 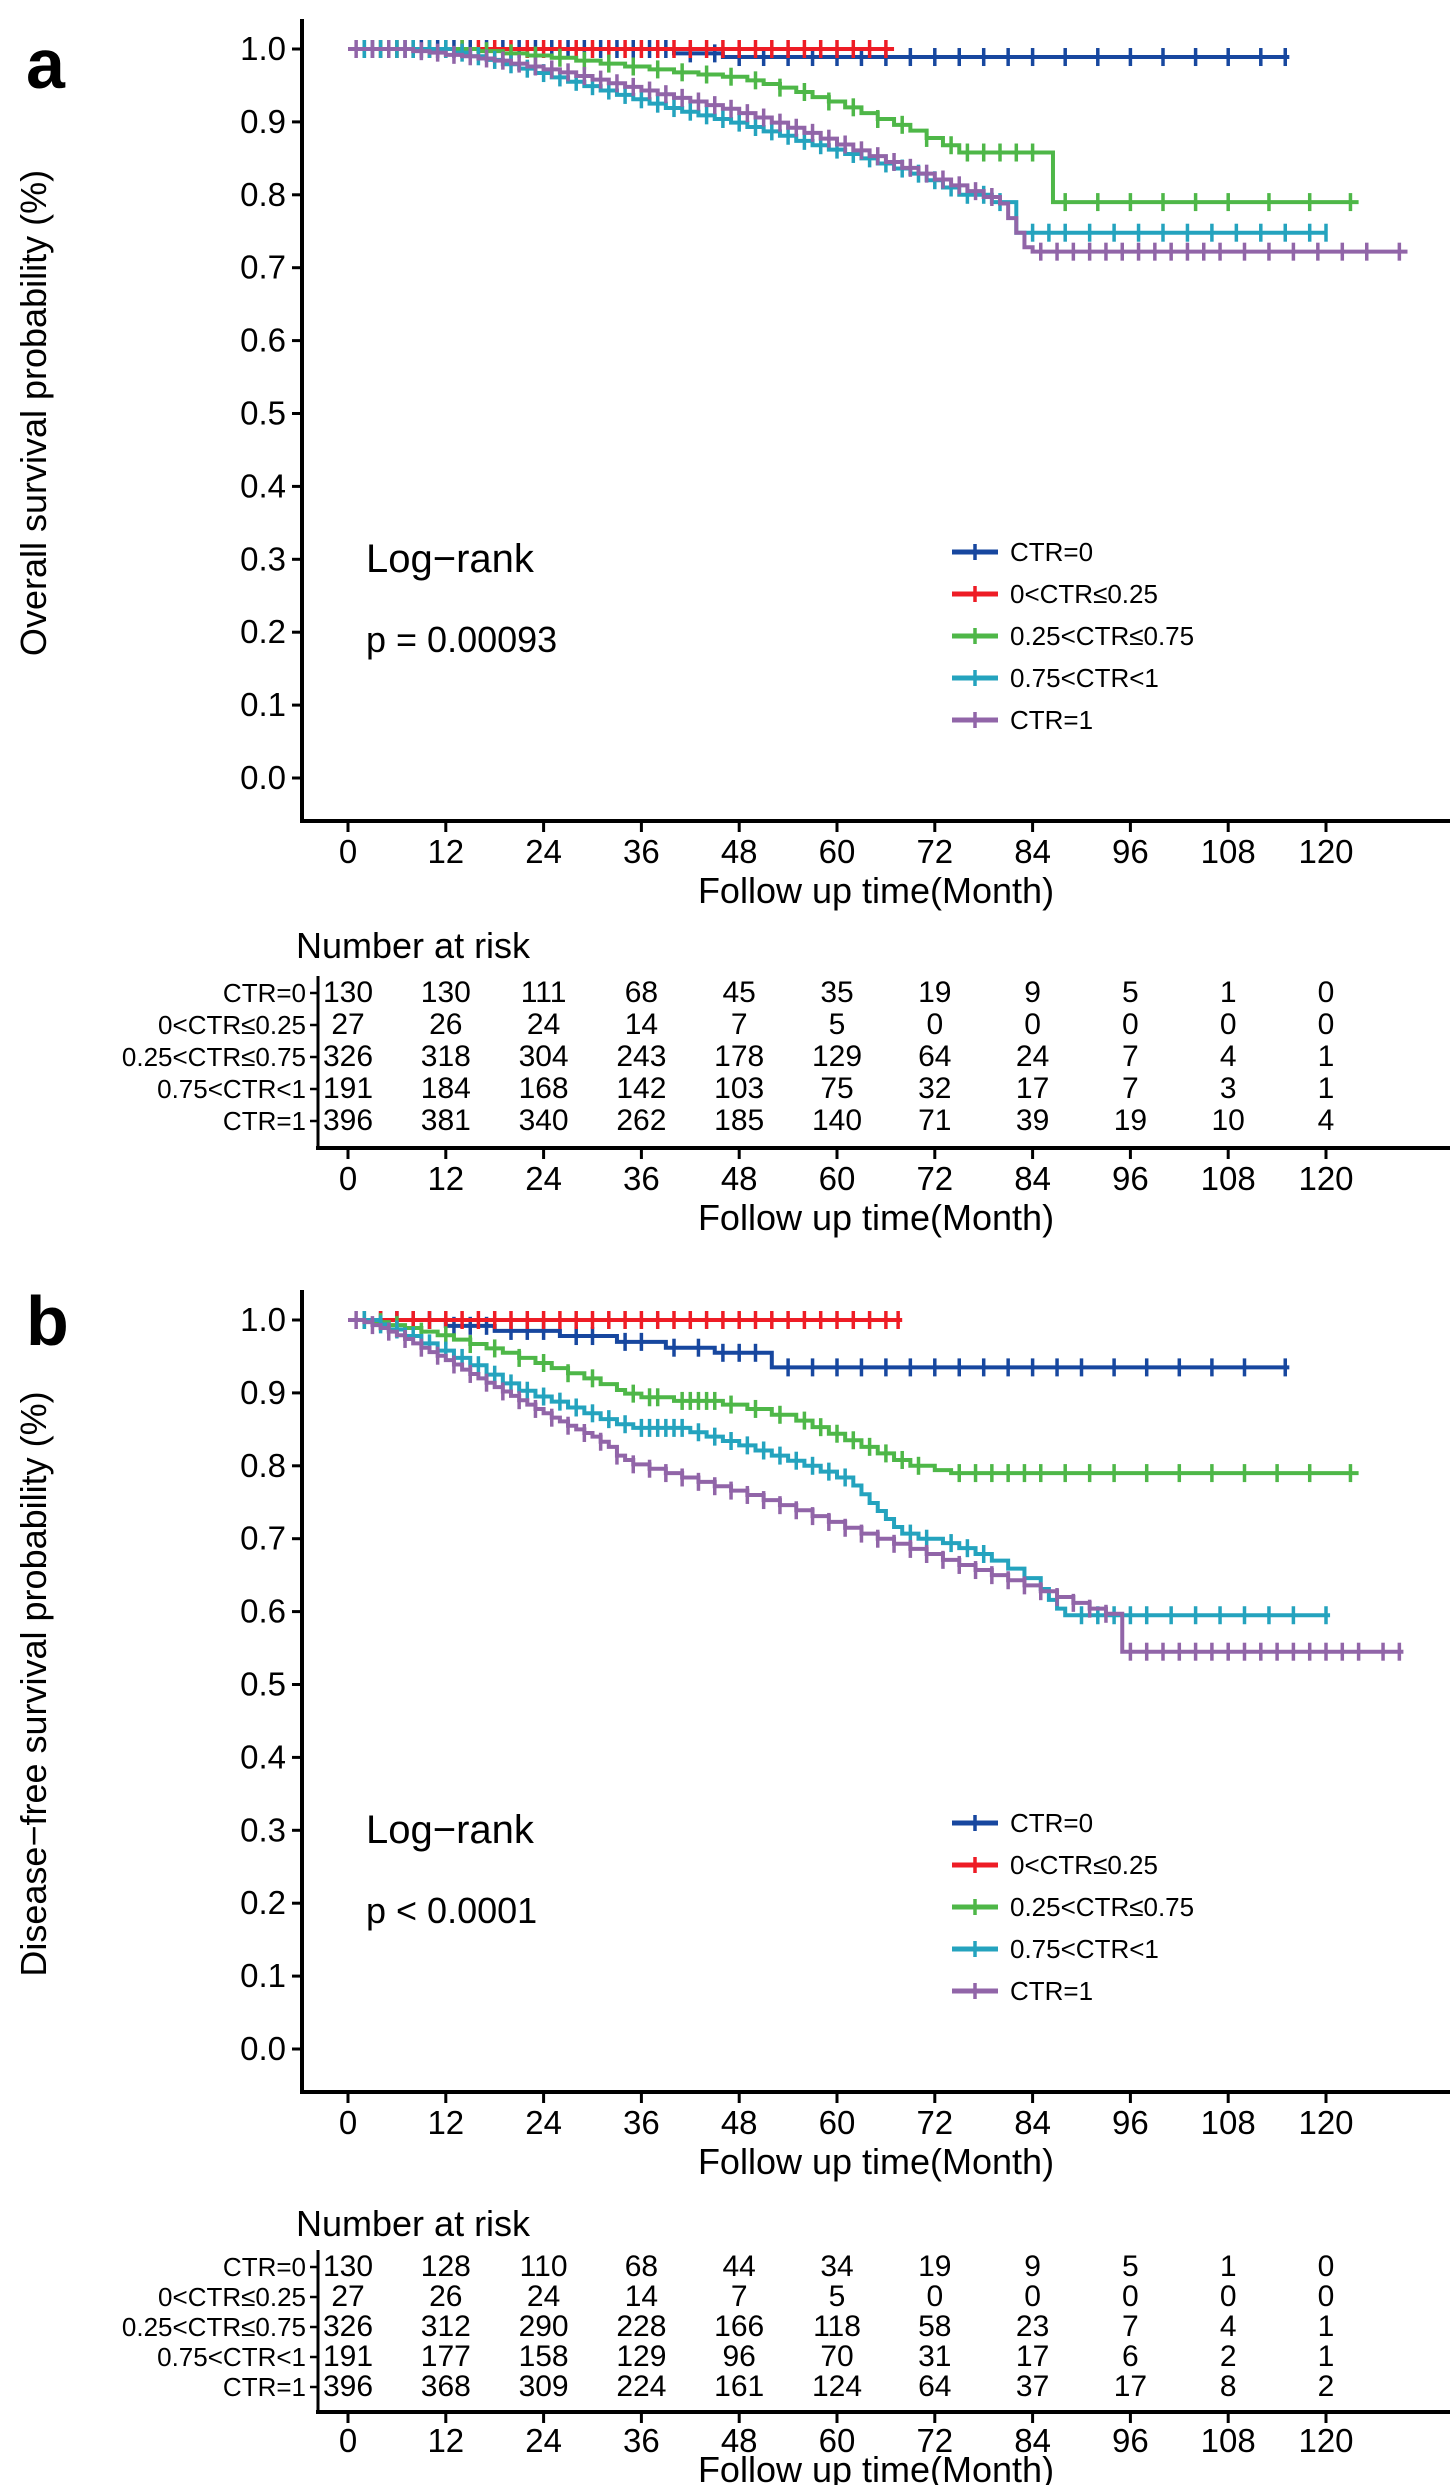 I want to click on x-tick-label: 12, so click(x=445, y=2122).